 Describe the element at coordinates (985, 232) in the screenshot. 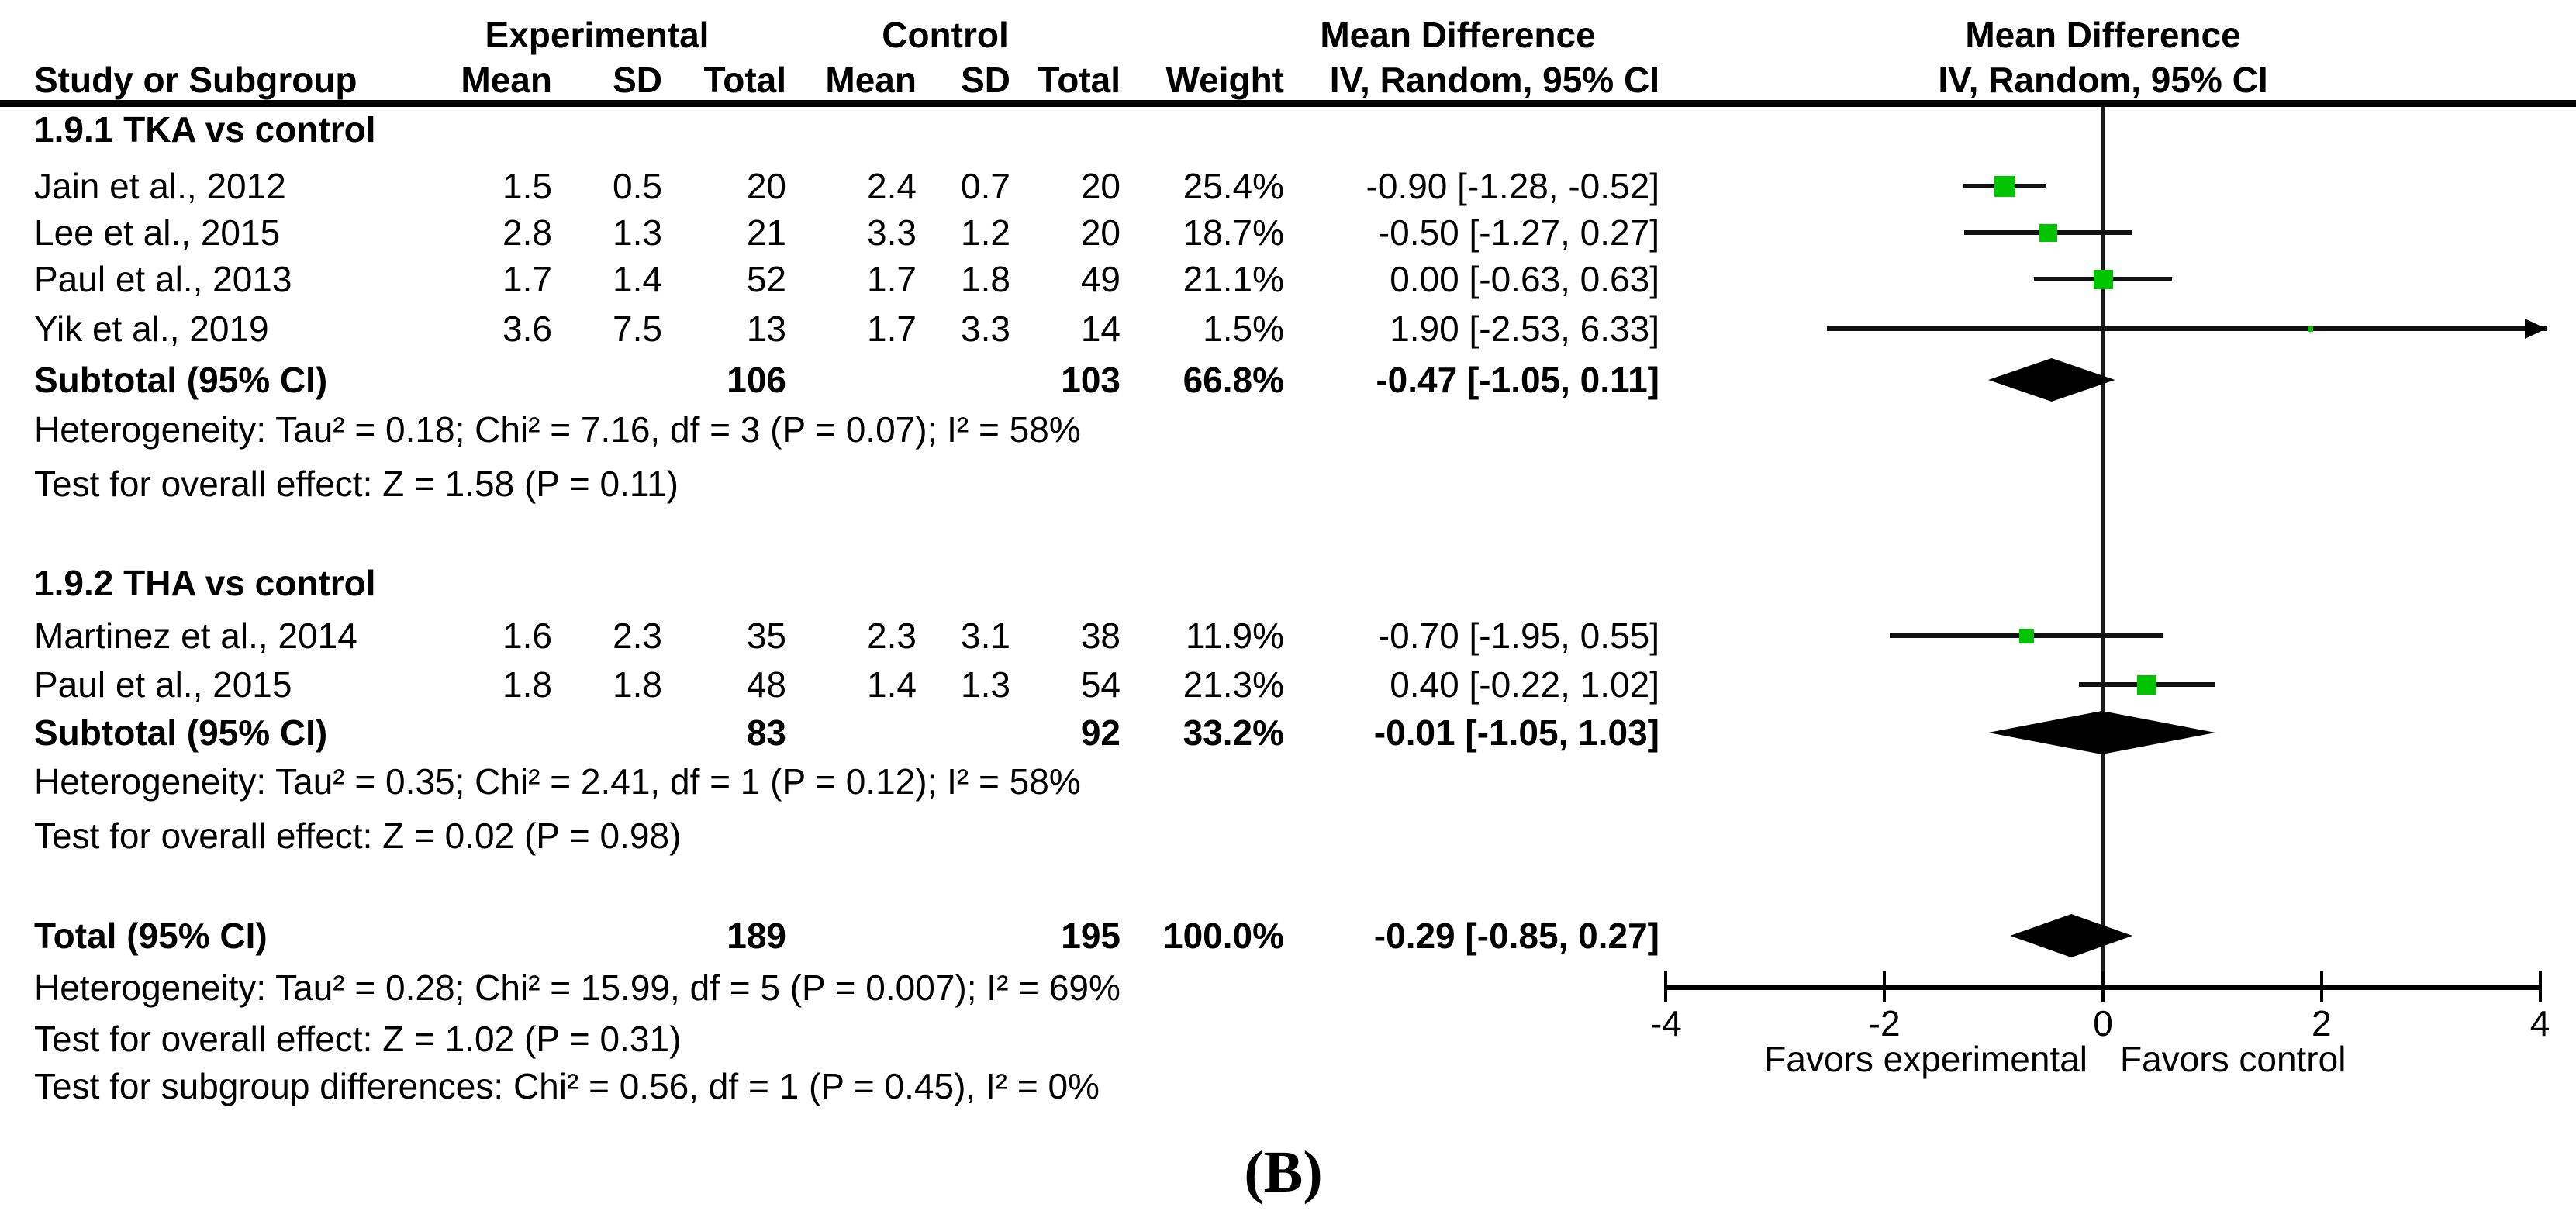

I see `cell-ctrl-sd-lee: 1.2` at that location.